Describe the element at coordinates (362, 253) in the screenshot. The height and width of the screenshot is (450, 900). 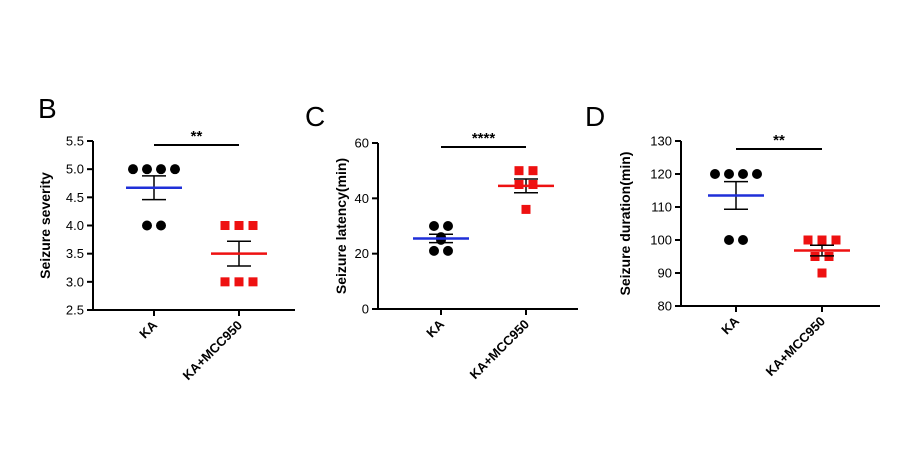
I see `y-tick-label: 20` at that location.